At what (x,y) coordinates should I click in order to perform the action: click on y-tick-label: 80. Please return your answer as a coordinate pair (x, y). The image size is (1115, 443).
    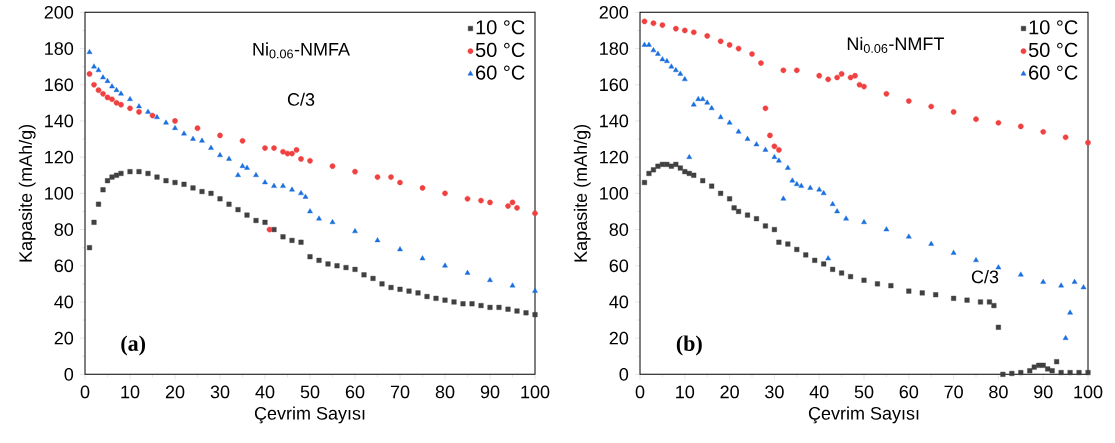
    Looking at the image, I should click on (64, 229).